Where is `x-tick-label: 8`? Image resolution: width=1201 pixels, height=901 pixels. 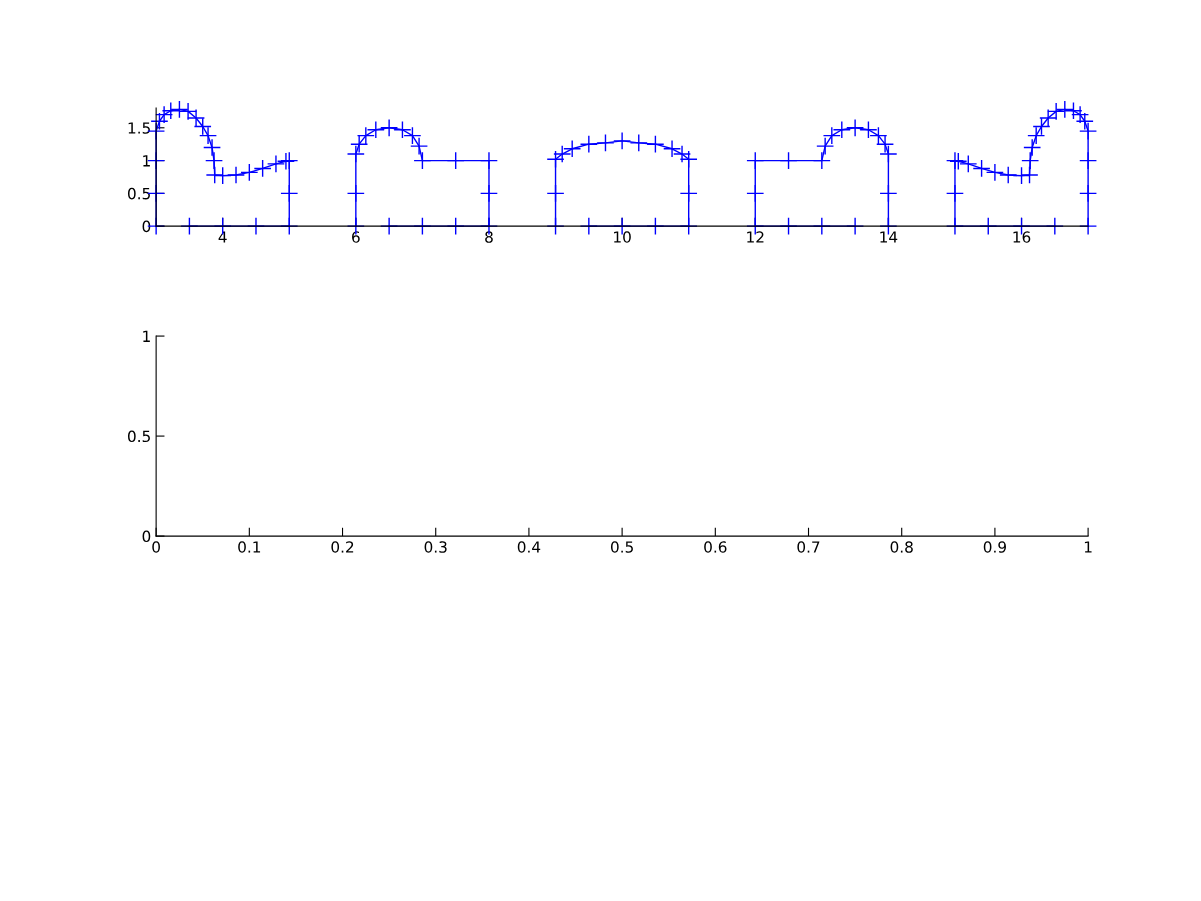
x-tick-label: 8 is located at coordinates (489, 237).